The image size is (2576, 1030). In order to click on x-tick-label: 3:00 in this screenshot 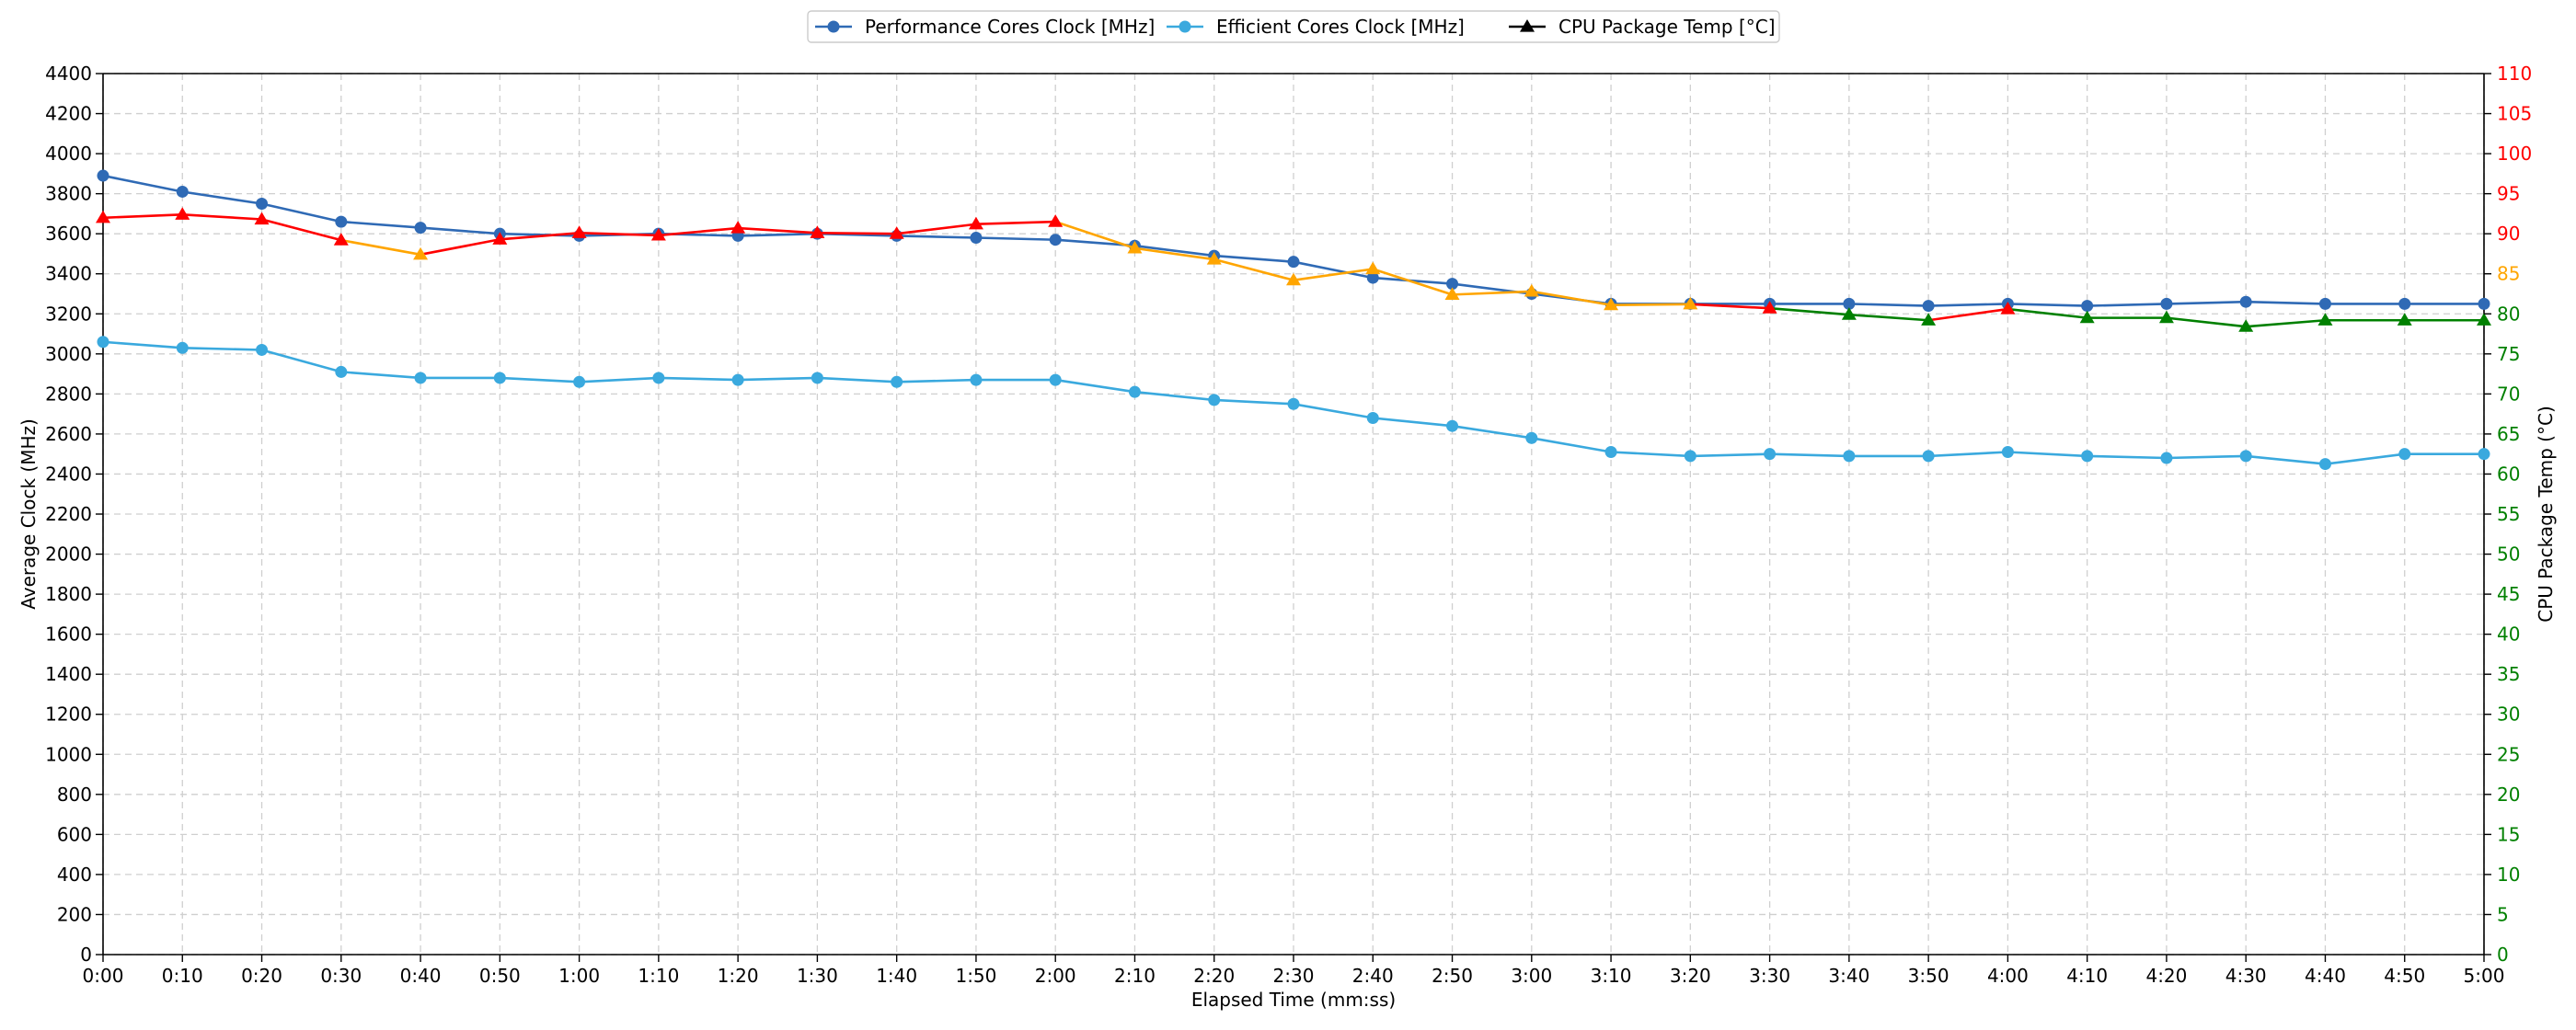, I will do `click(1531, 976)`.